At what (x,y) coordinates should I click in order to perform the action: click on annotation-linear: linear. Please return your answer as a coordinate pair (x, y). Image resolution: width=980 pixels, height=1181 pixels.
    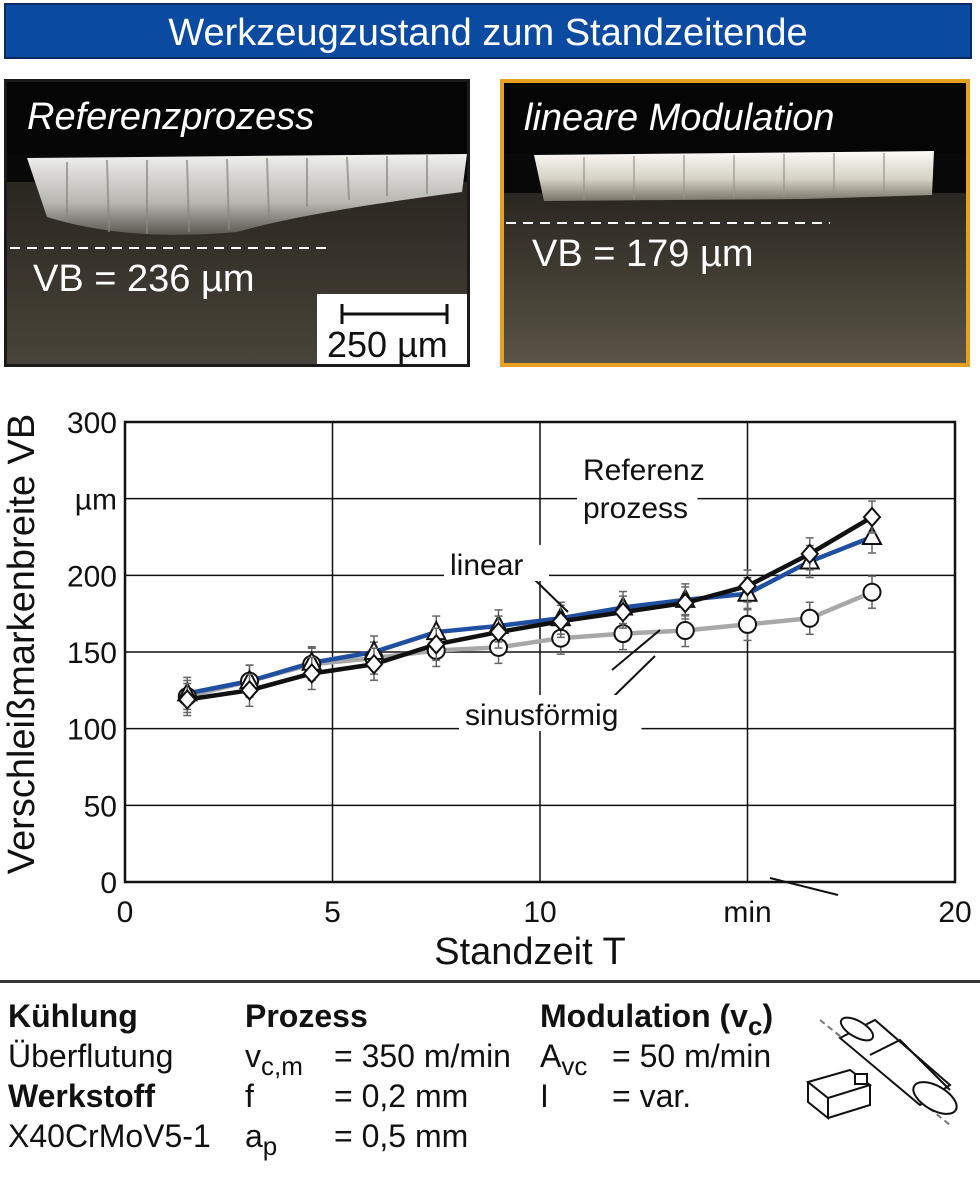
    Looking at the image, I should click on (486, 565).